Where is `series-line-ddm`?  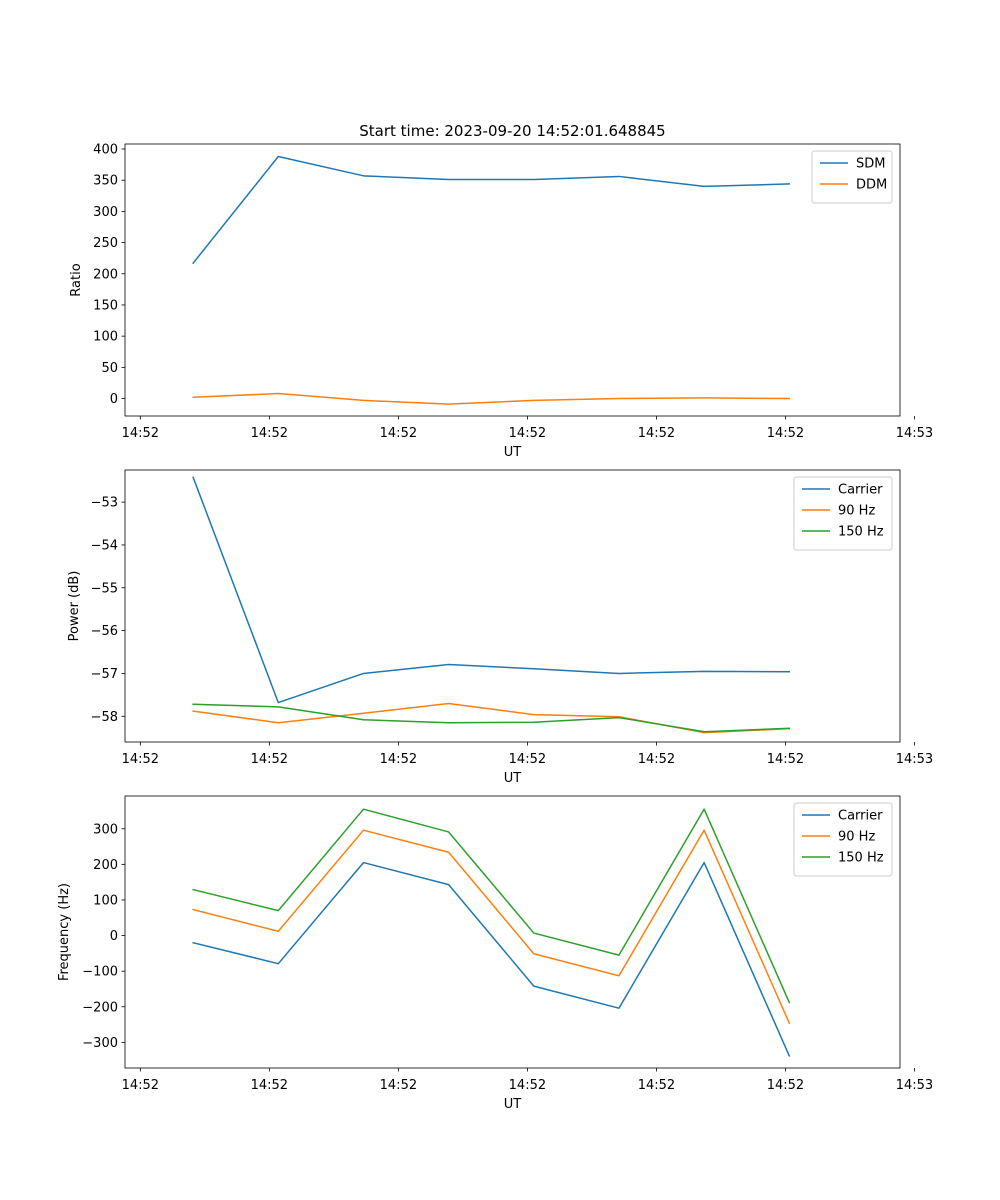 series-line-ddm is located at coordinates (491, 398).